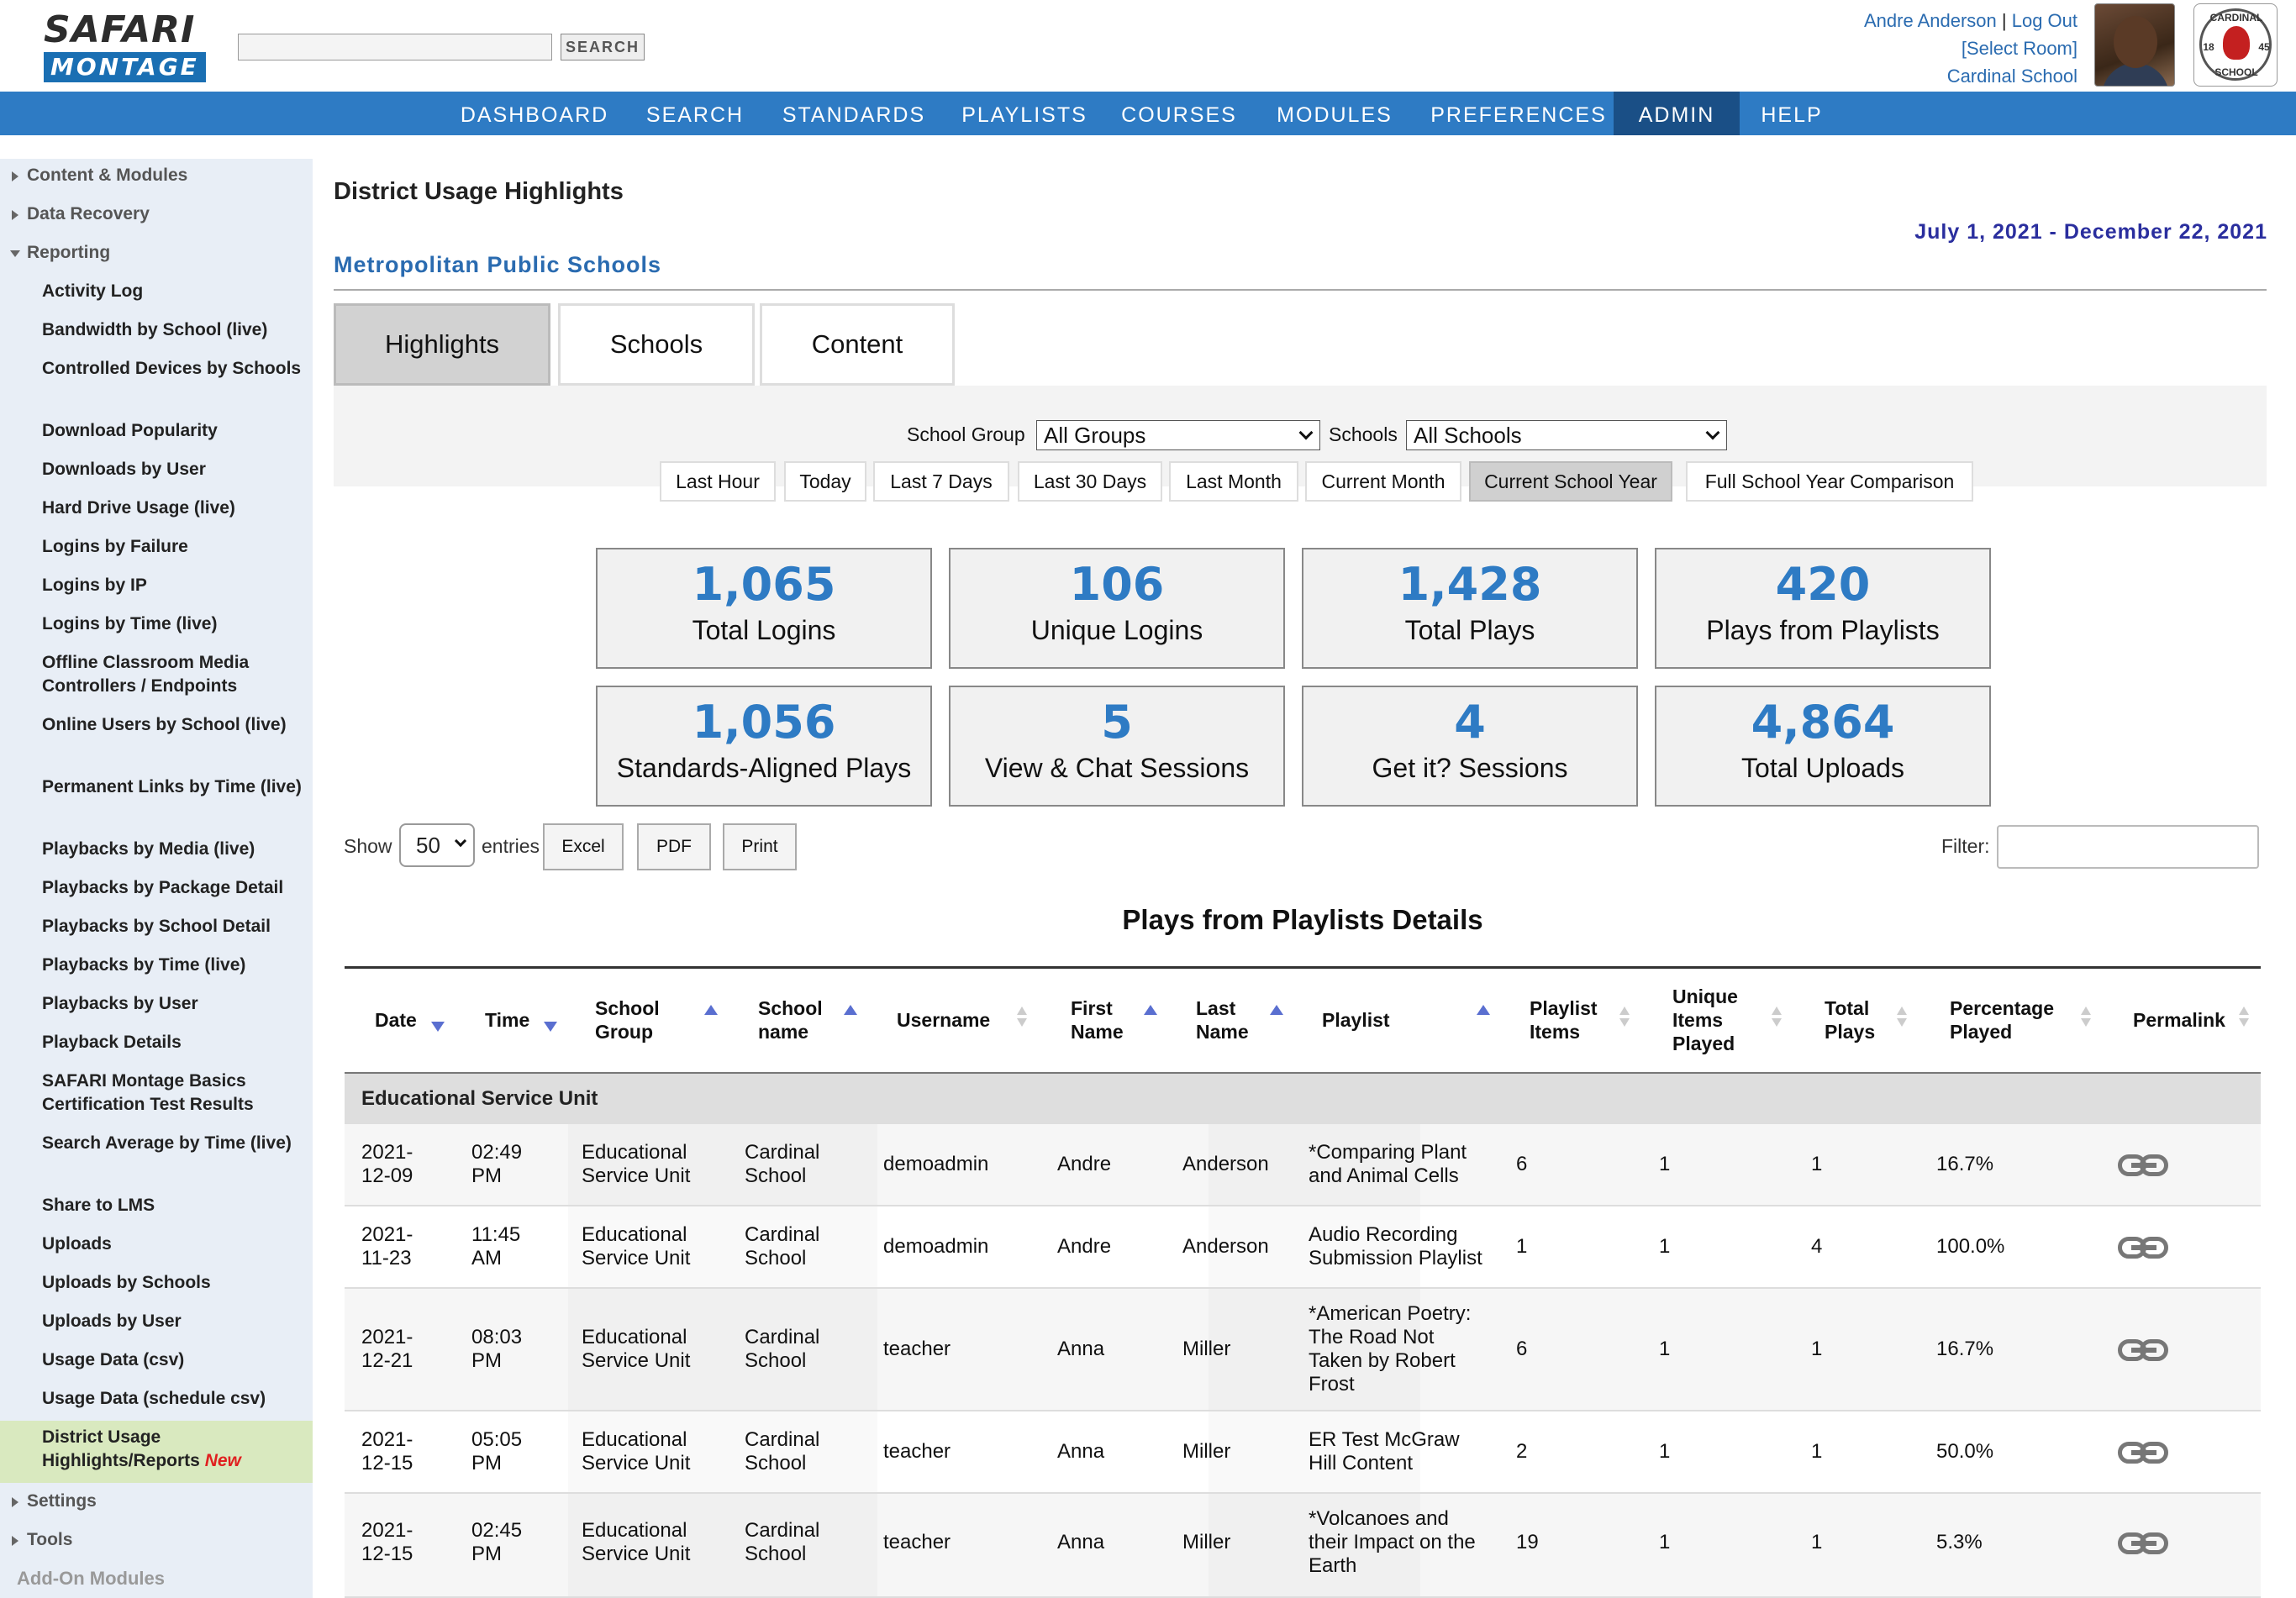 The image size is (2296, 1598). What do you see at coordinates (157, 1452) in the screenshot?
I see `sidebar-item-district-usage: District Usage Highlights/Reports New` at bounding box center [157, 1452].